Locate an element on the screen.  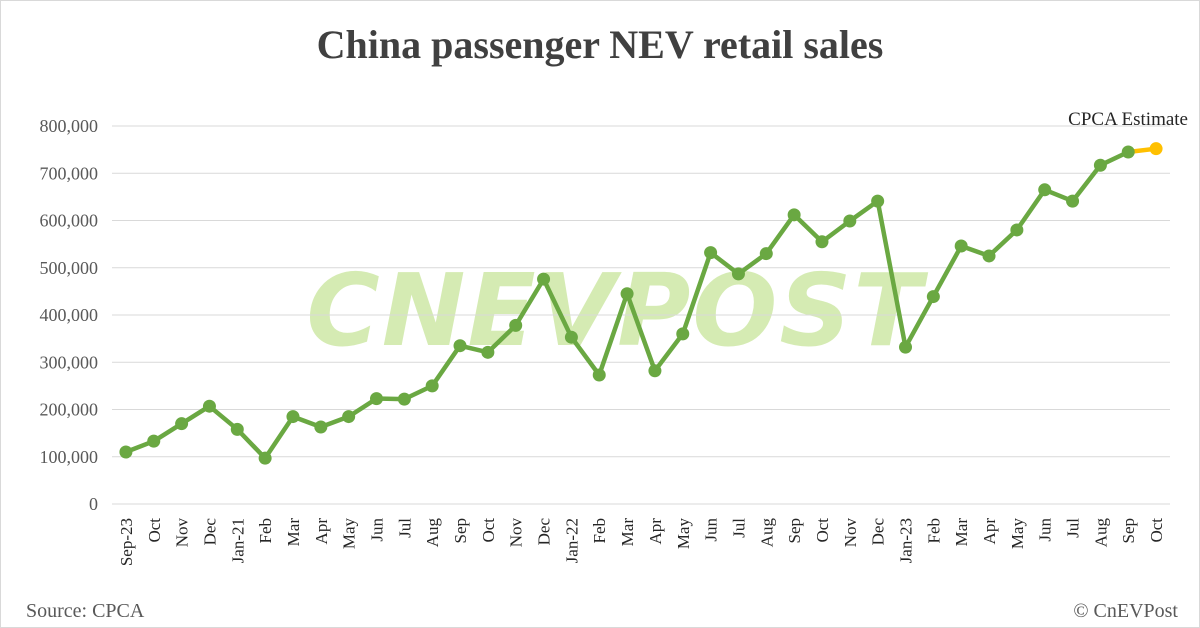
watermark-text: CNEVPOST is located at coordinates (617, 310).